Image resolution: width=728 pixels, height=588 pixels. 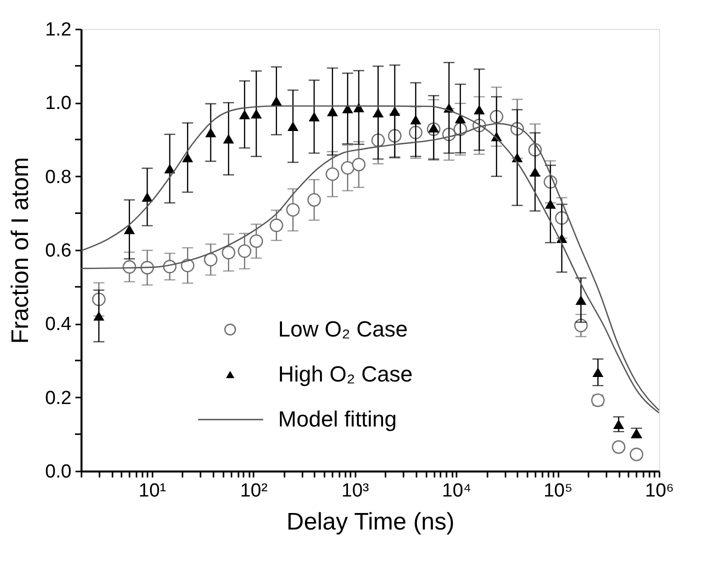 What do you see at coordinates (58, 398) in the screenshot?
I see `y-tick-label: 0.2` at bounding box center [58, 398].